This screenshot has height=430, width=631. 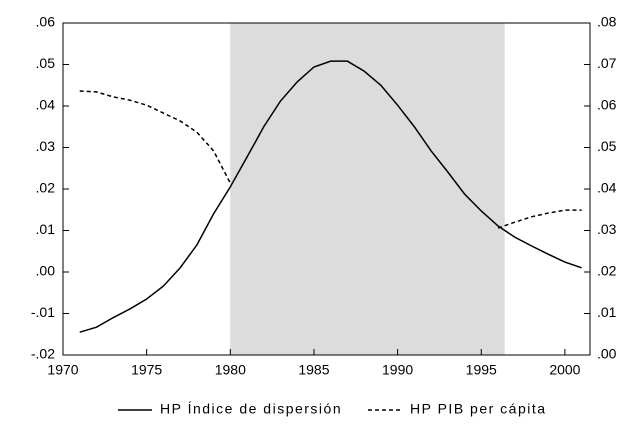 I want to click on x-tick-label: 1985, so click(x=313, y=370).